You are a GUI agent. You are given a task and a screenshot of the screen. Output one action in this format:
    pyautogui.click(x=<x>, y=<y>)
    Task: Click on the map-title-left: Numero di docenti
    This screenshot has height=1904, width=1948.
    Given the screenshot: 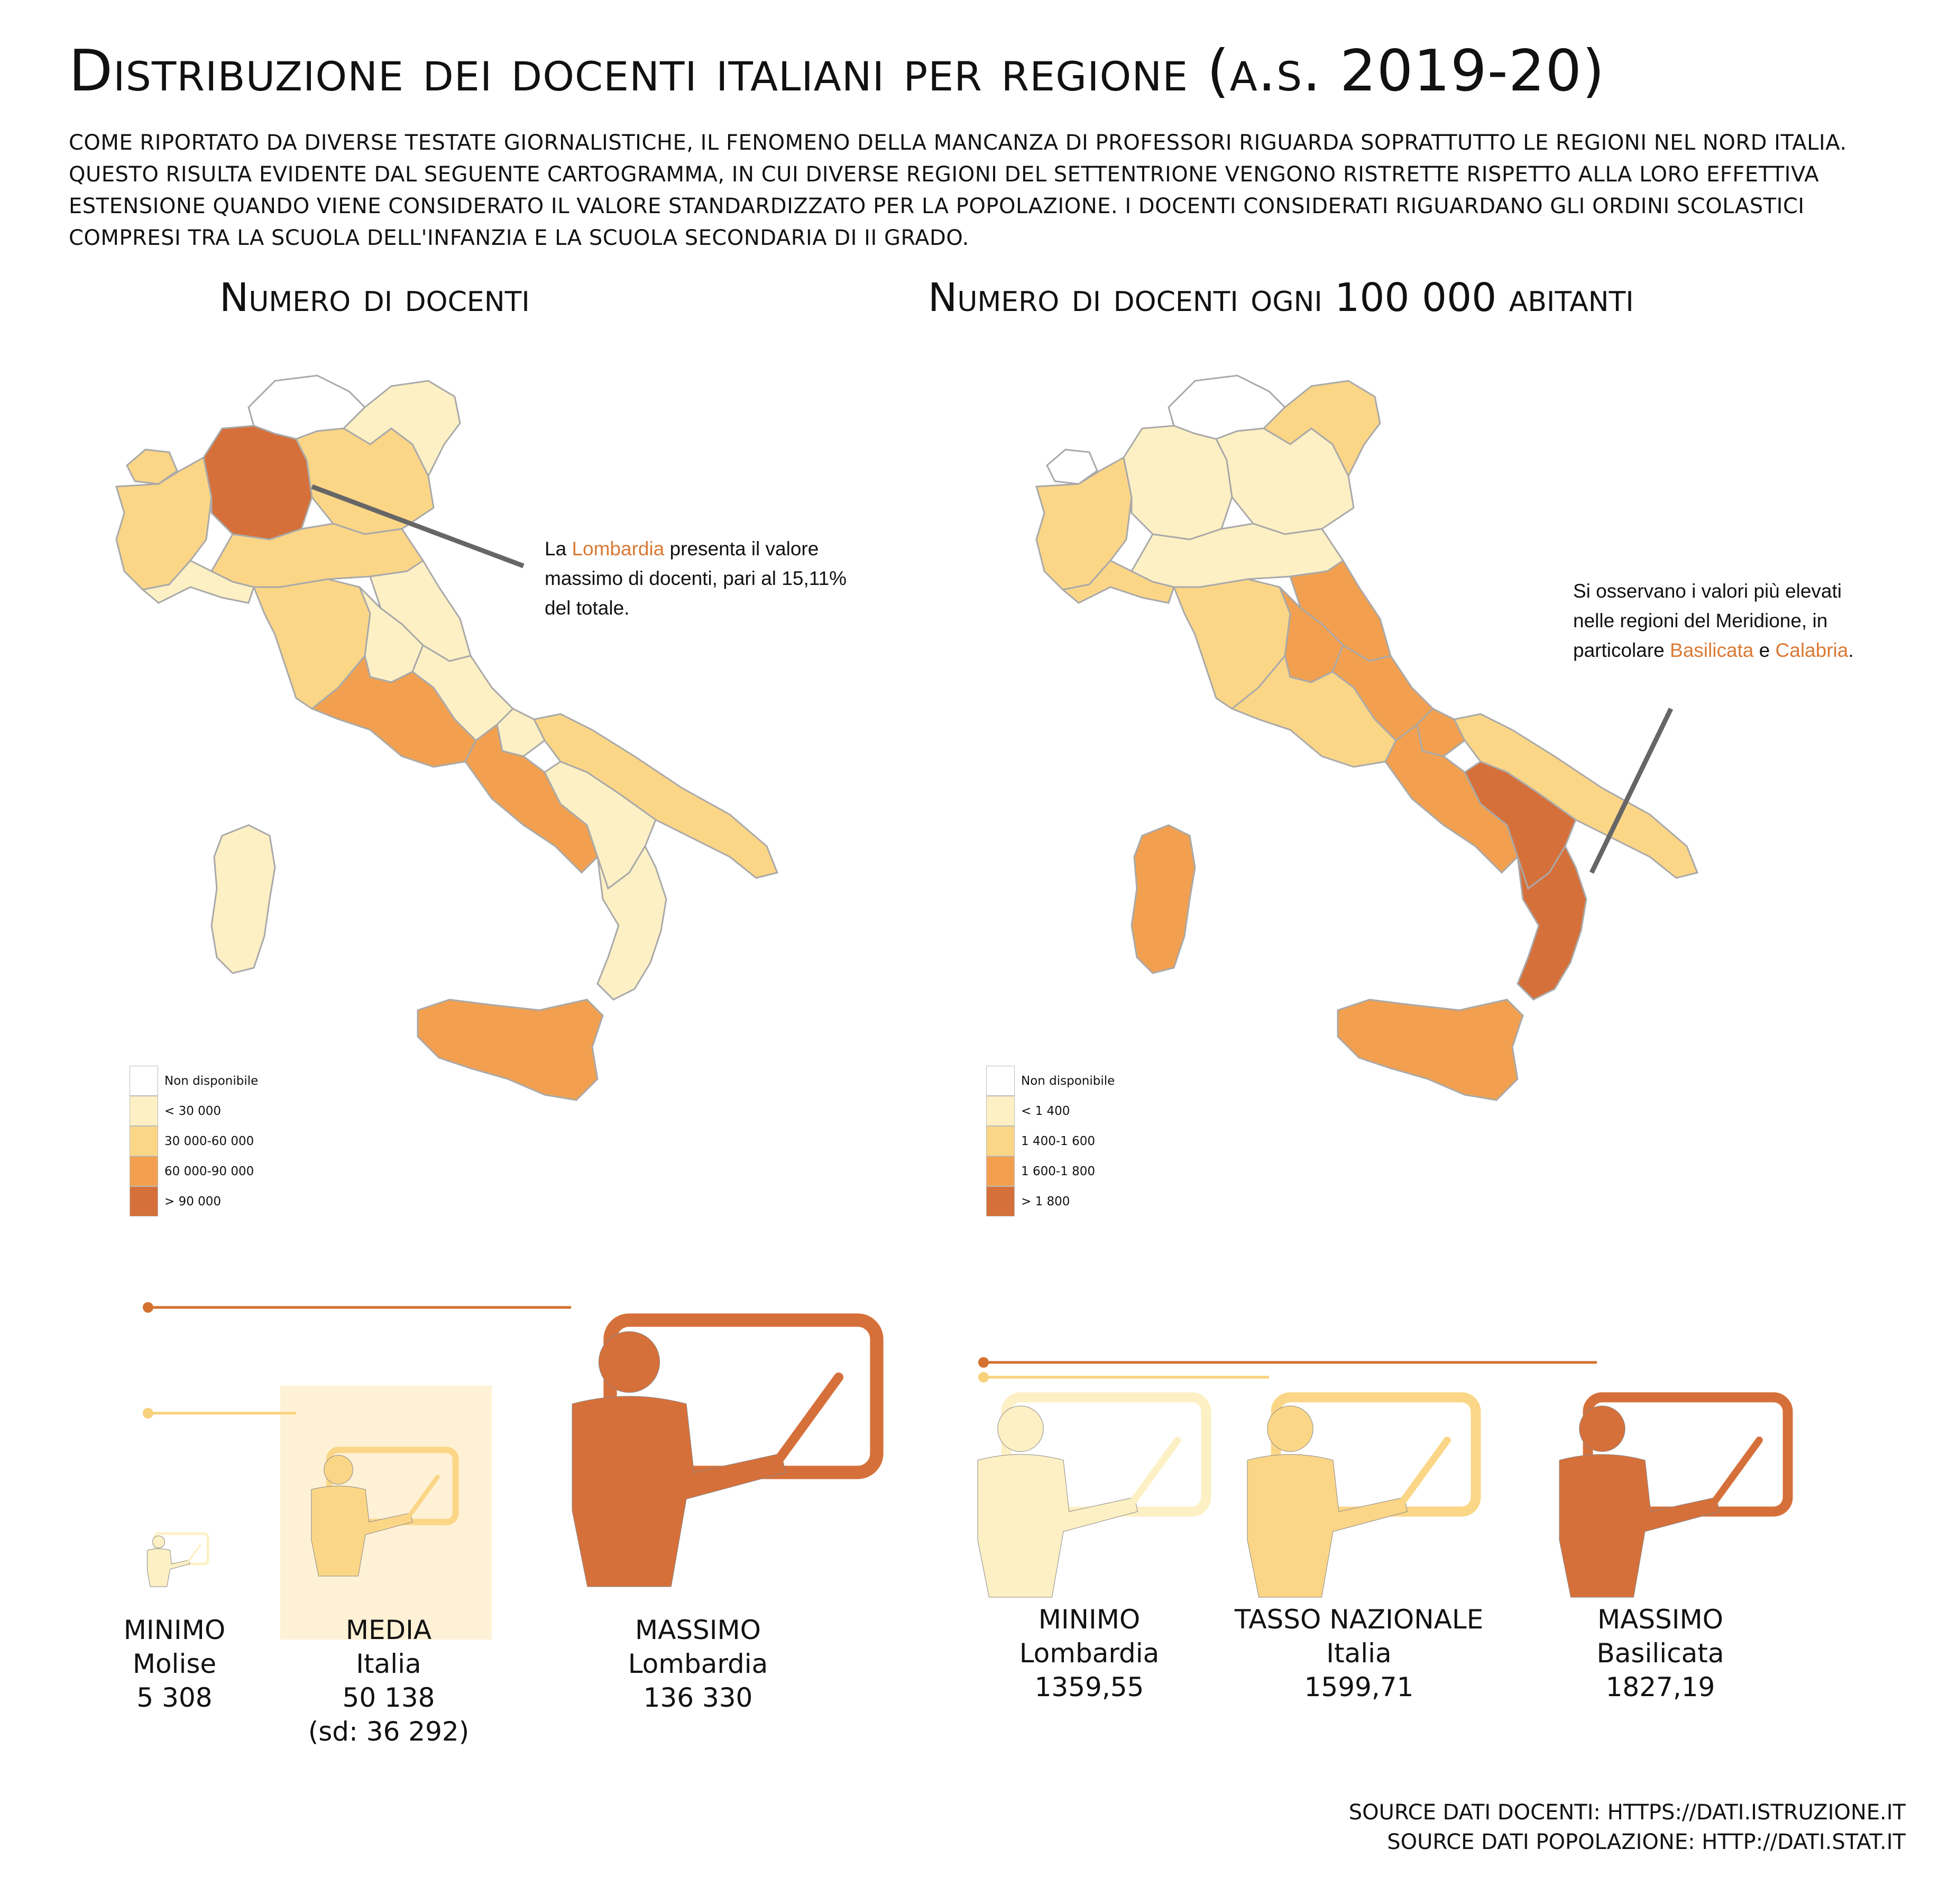 What is the action you would take?
    pyautogui.click(x=374, y=298)
    